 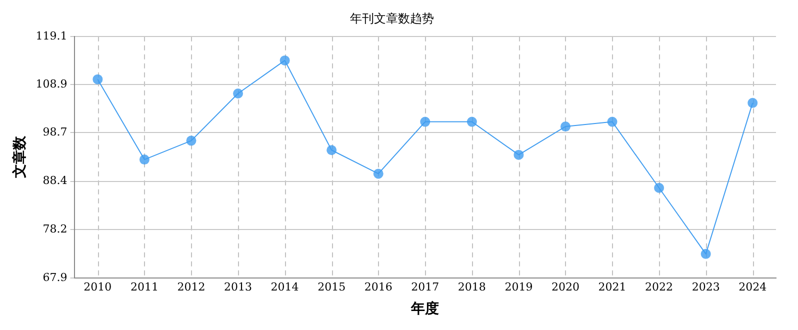 What do you see at coordinates (706, 287) in the screenshot?
I see `x-tick-label: 2023` at bounding box center [706, 287].